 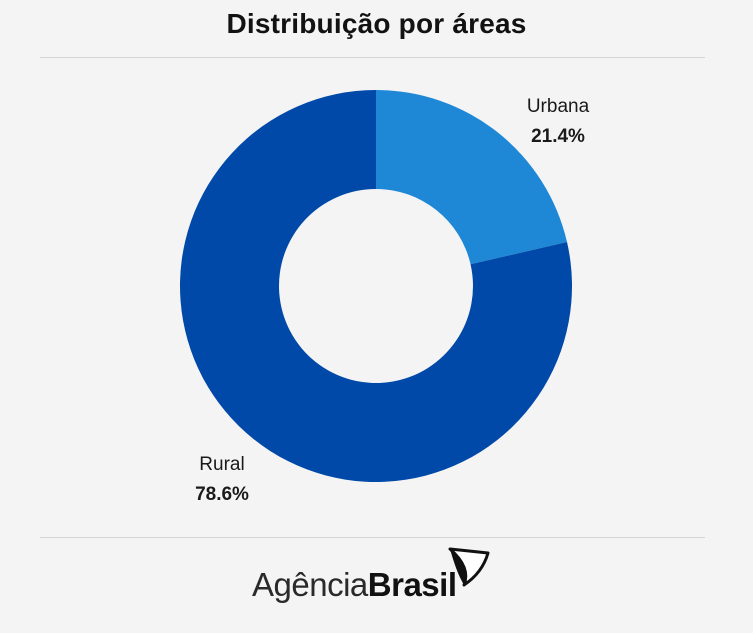 I want to click on agencia-brasil-logo: AgênciaBrasil, so click(x=354, y=585).